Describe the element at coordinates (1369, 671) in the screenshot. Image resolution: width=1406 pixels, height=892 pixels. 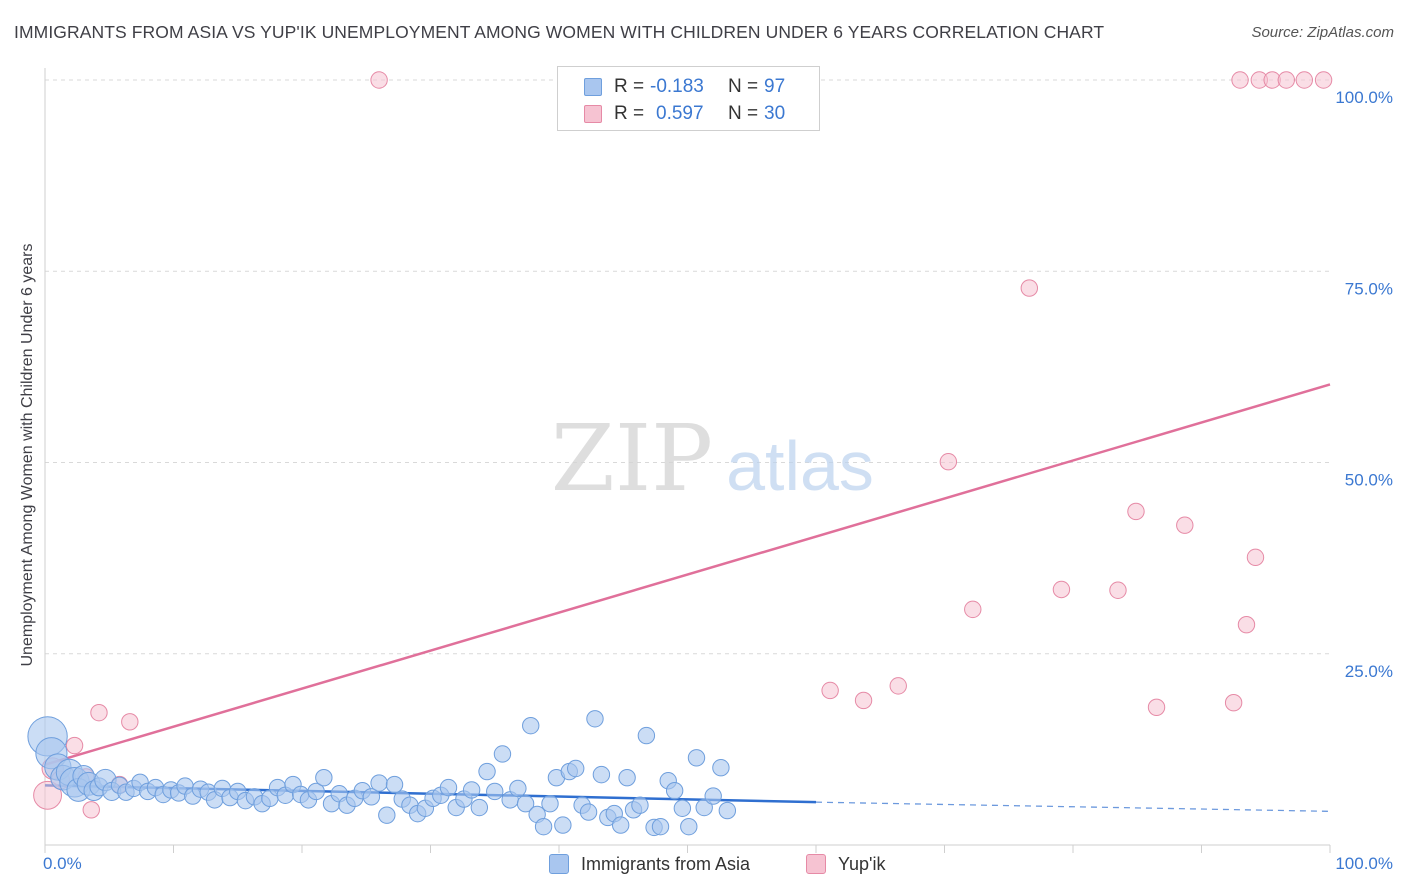
I see `y-tick-label: 25.0%` at that location.